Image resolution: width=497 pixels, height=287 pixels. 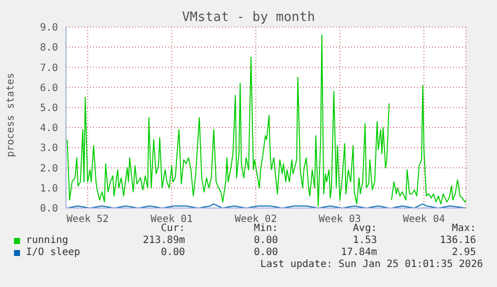 What do you see at coordinates (339, 219) in the screenshot?
I see `x-tick-label: Week 03` at bounding box center [339, 219].